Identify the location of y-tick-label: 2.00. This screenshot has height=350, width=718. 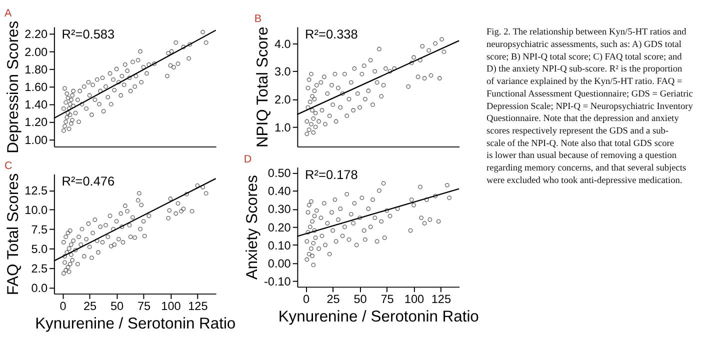
(36, 52).